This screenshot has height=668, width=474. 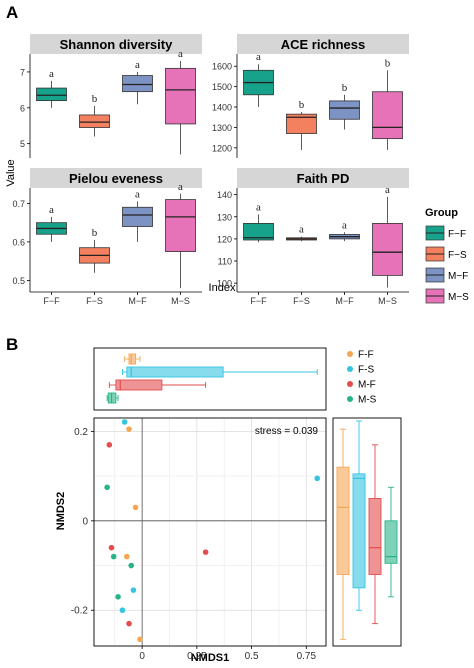 What do you see at coordinates (224, 195) in the screenshot?
I see `y-tick-label: 140` at bounding box center [224, 195].